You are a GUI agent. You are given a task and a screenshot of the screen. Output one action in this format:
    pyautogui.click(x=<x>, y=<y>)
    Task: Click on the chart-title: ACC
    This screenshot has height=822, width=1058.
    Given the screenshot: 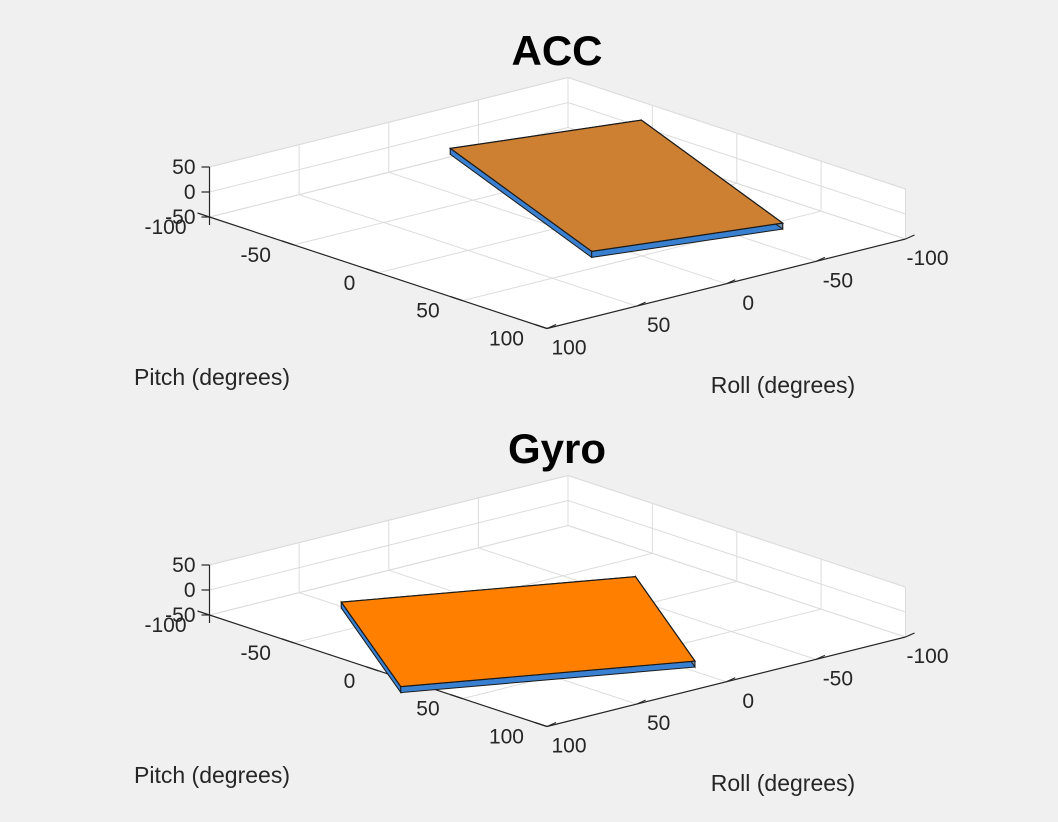 What is the action you would take?
    pyautogui.click(x=557, y=50)
    